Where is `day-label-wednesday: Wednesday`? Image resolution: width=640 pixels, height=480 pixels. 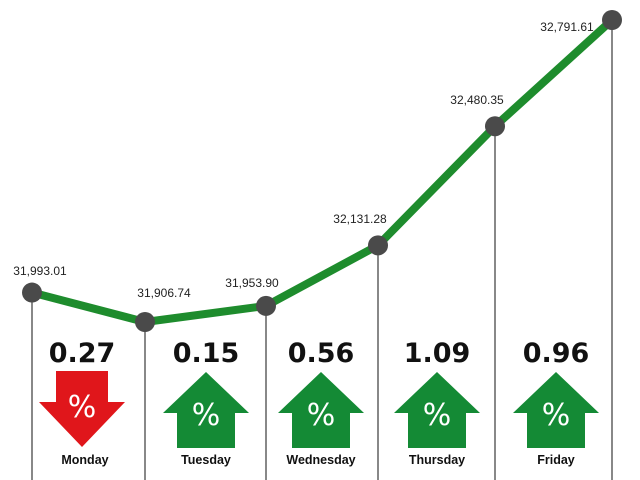
day-label-wednesday: Wednesday is located at coordinates (320, 460).